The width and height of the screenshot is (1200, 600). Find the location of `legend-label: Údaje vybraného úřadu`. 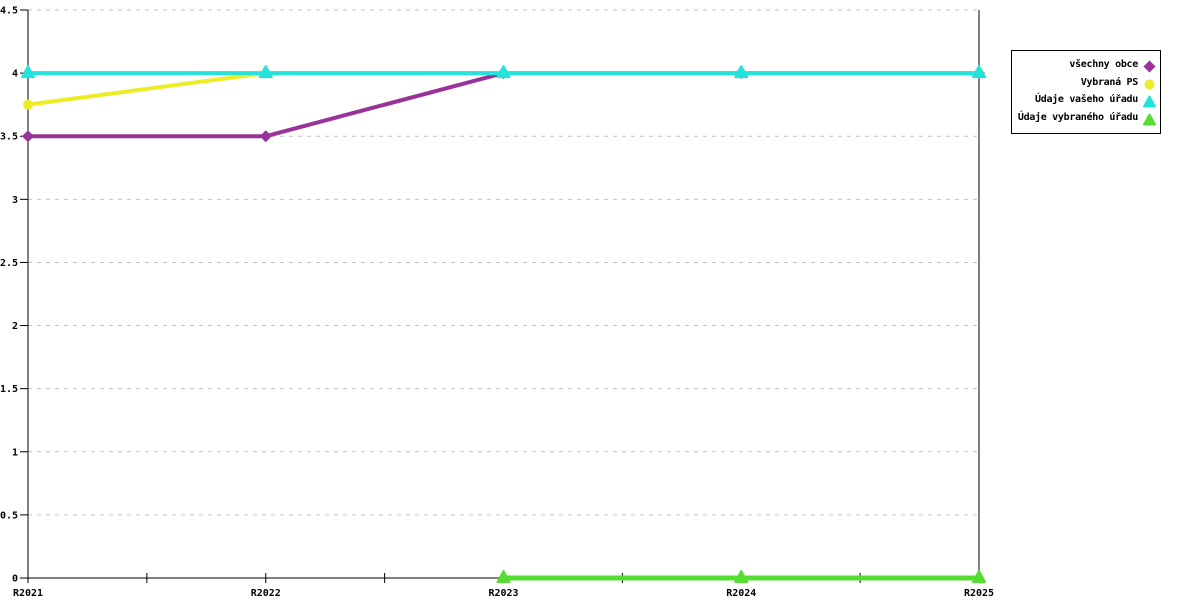

legend-label: Údaje vybraného úřadu is located at coordinates (1077, 117).